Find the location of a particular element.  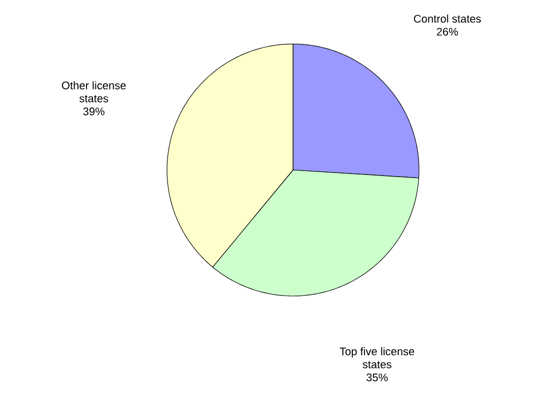

slice-label: Control states is located at coordinates (447, 18).